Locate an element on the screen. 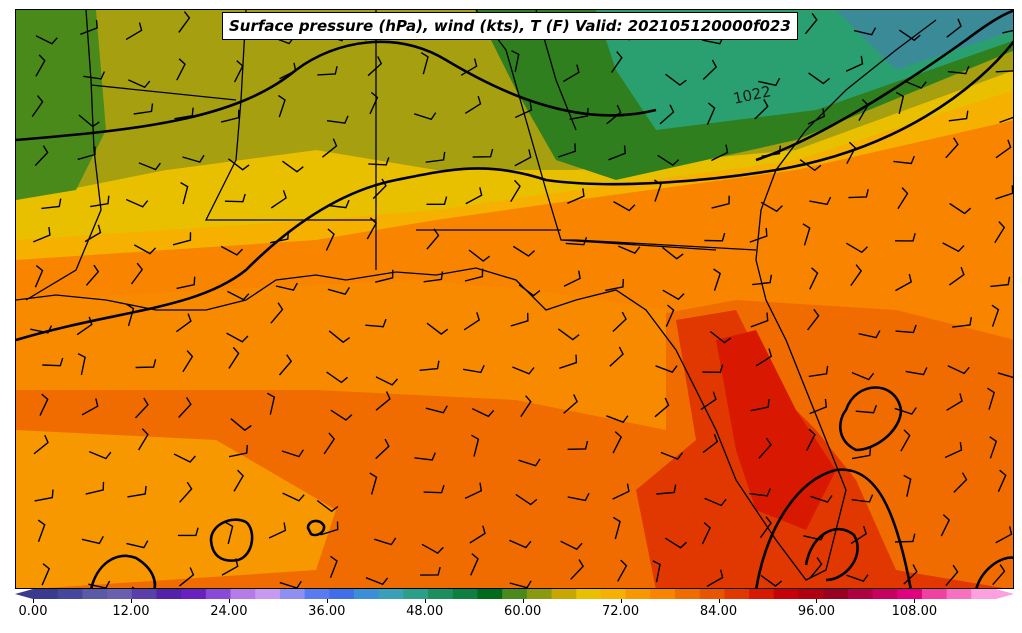 The image size is (1022, 633). isobar-south-florida is located at coordinates (833, 528).